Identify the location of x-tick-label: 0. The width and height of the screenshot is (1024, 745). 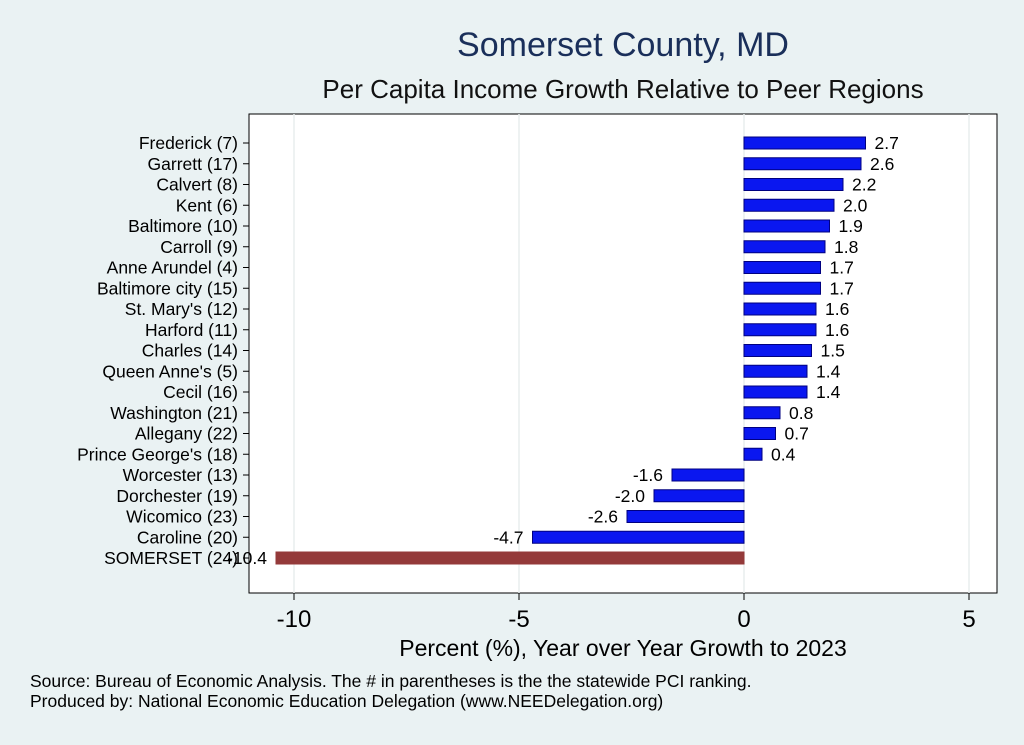
(743, 619).